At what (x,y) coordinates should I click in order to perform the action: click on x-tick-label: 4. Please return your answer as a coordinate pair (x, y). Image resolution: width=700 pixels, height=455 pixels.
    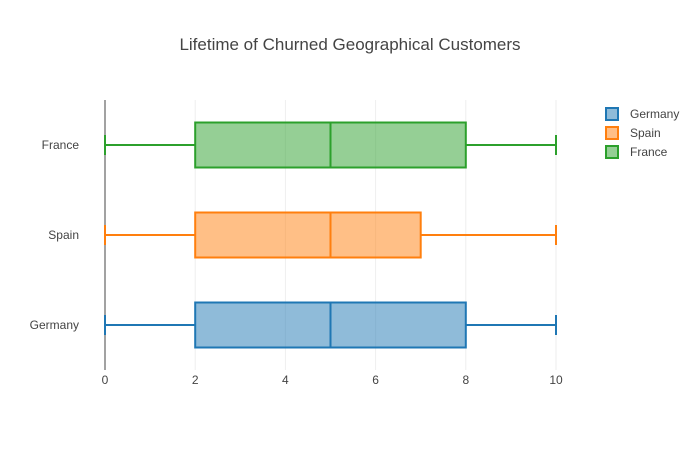
    Looking at the image, I should click on (285, 380).